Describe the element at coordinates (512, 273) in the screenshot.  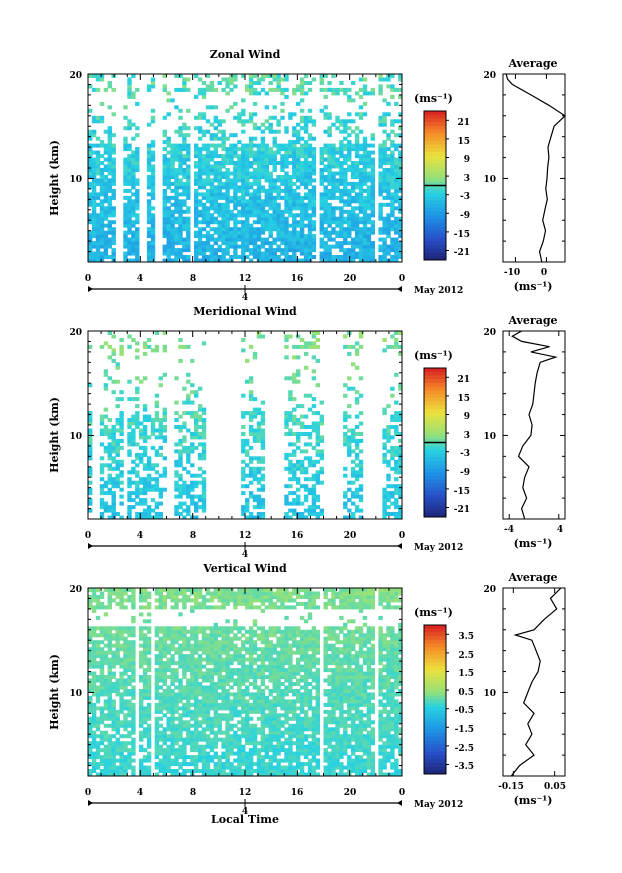
I see `x-tick-label: -10` at that location.